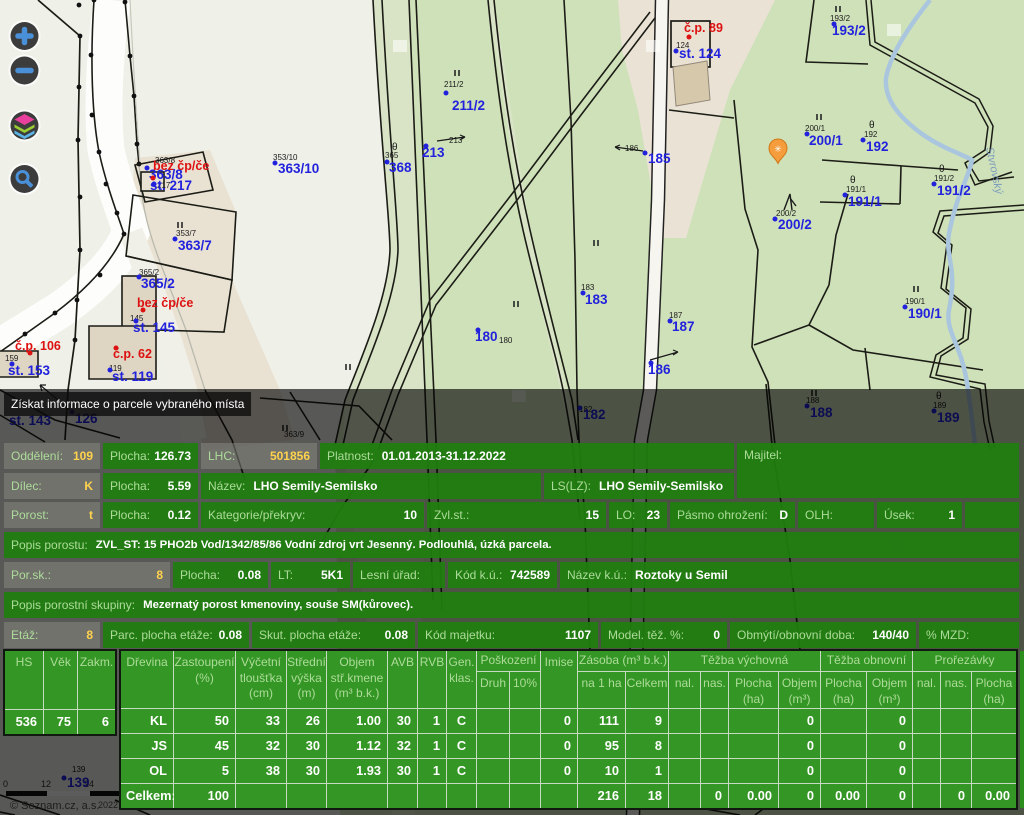  Describe the element at coordinates (186, 233) in the screenshot. I see `svg-text: 353/7` at that location.